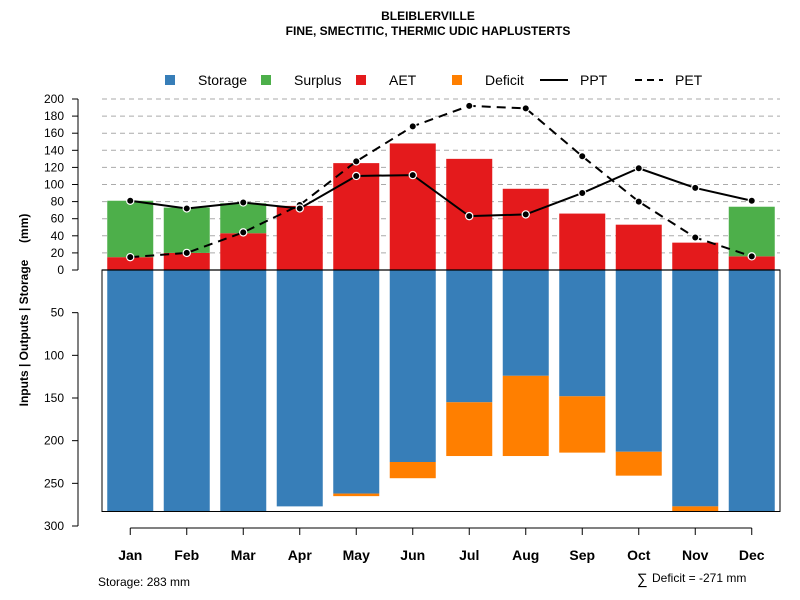 Image resolution: width=800 pixels, height=600 pixels. What do you see at coordinates (752, 555) in the screenshot?
I see `x-tick-label: Dec` at bounding box center [752, 555].